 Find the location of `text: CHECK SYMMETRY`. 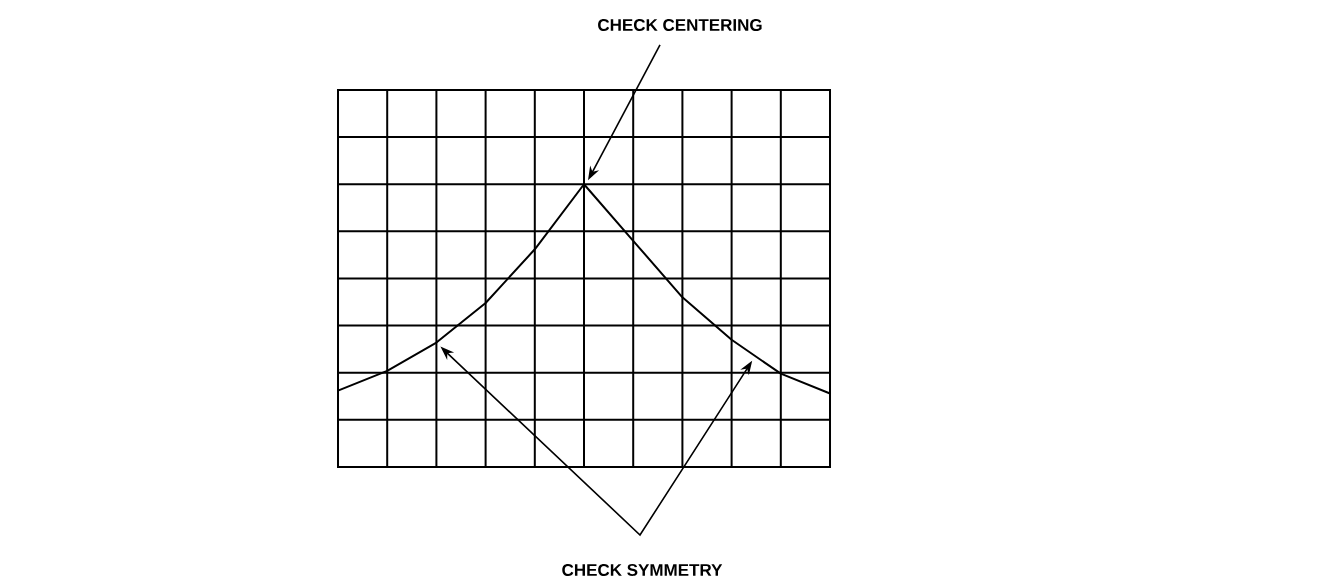

text: CHECK SYMMETRY is located at coordinates (642, 570).